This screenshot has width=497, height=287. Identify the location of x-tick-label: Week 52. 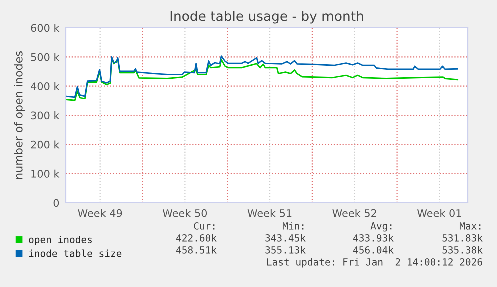
(354, 213).